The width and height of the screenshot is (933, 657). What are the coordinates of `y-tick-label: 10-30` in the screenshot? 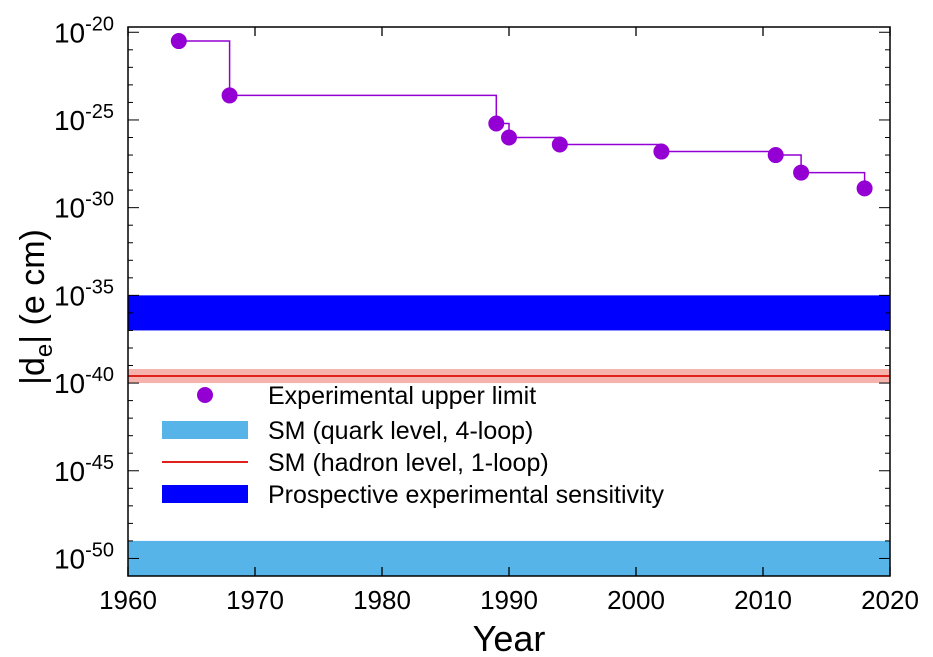 It's located at (84, 206).